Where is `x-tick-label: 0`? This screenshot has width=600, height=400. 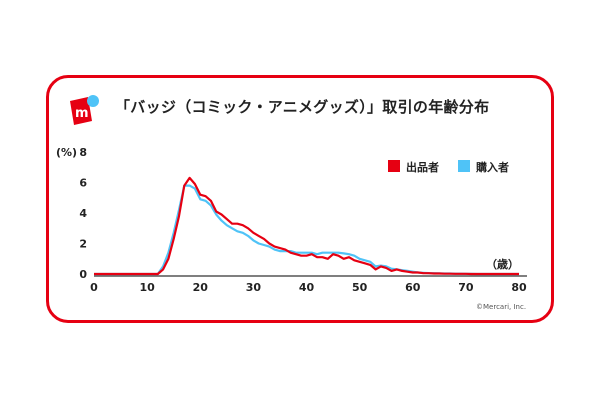
x-tick-label: 0 is located at coordinates (94, 287).